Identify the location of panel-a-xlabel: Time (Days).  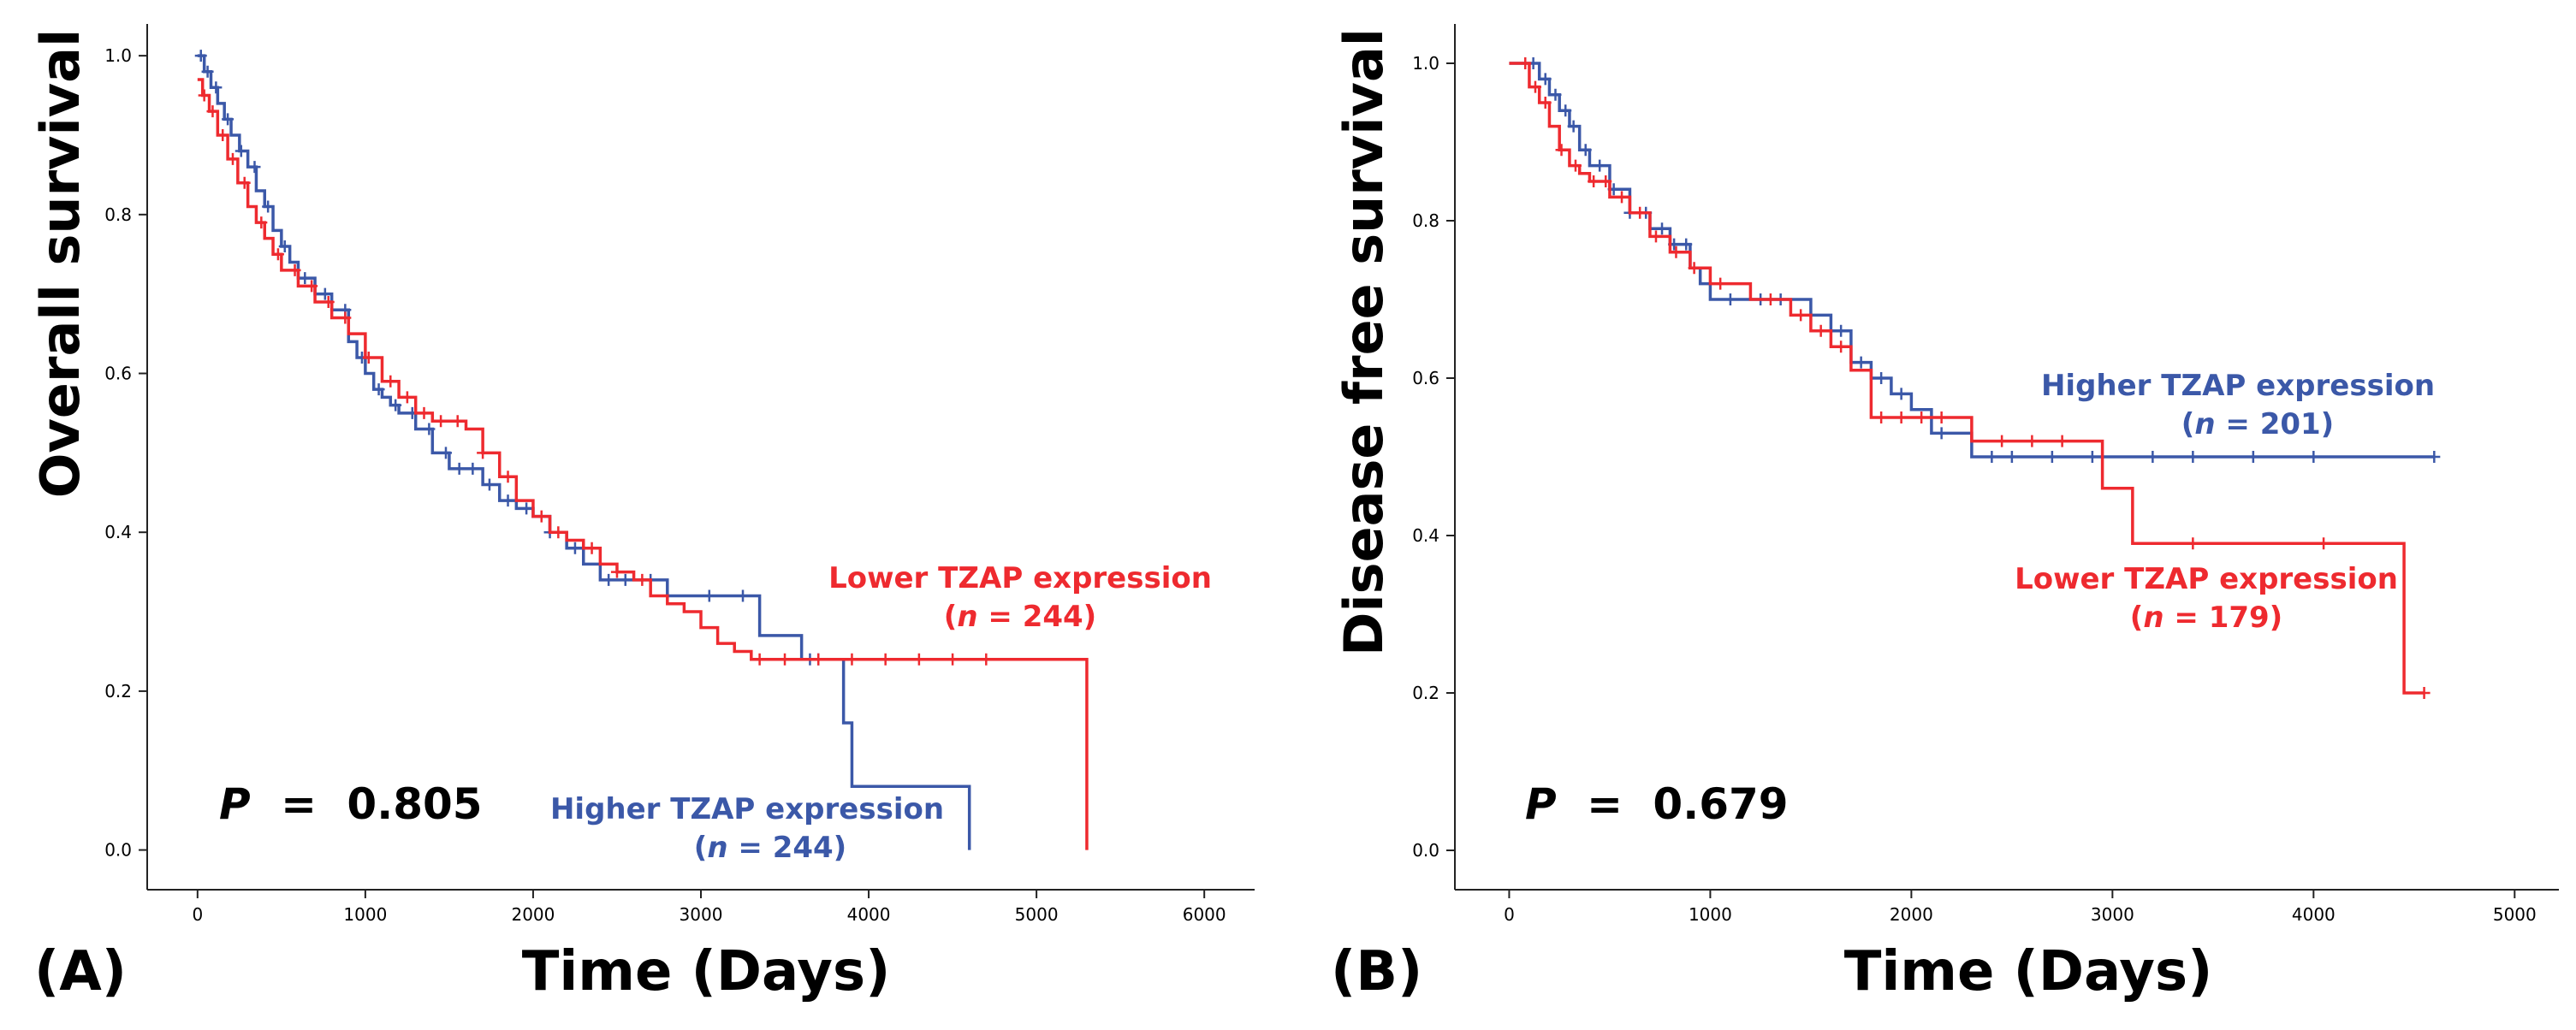
(706, 971).